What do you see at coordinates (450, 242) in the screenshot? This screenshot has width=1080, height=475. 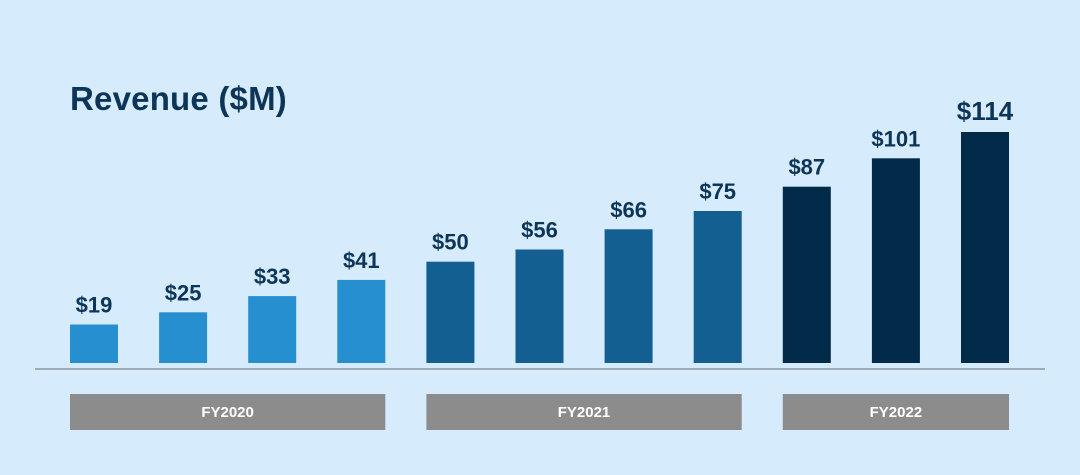 I see `bar-value-label-5: $50` at bounding box center [450, 242].